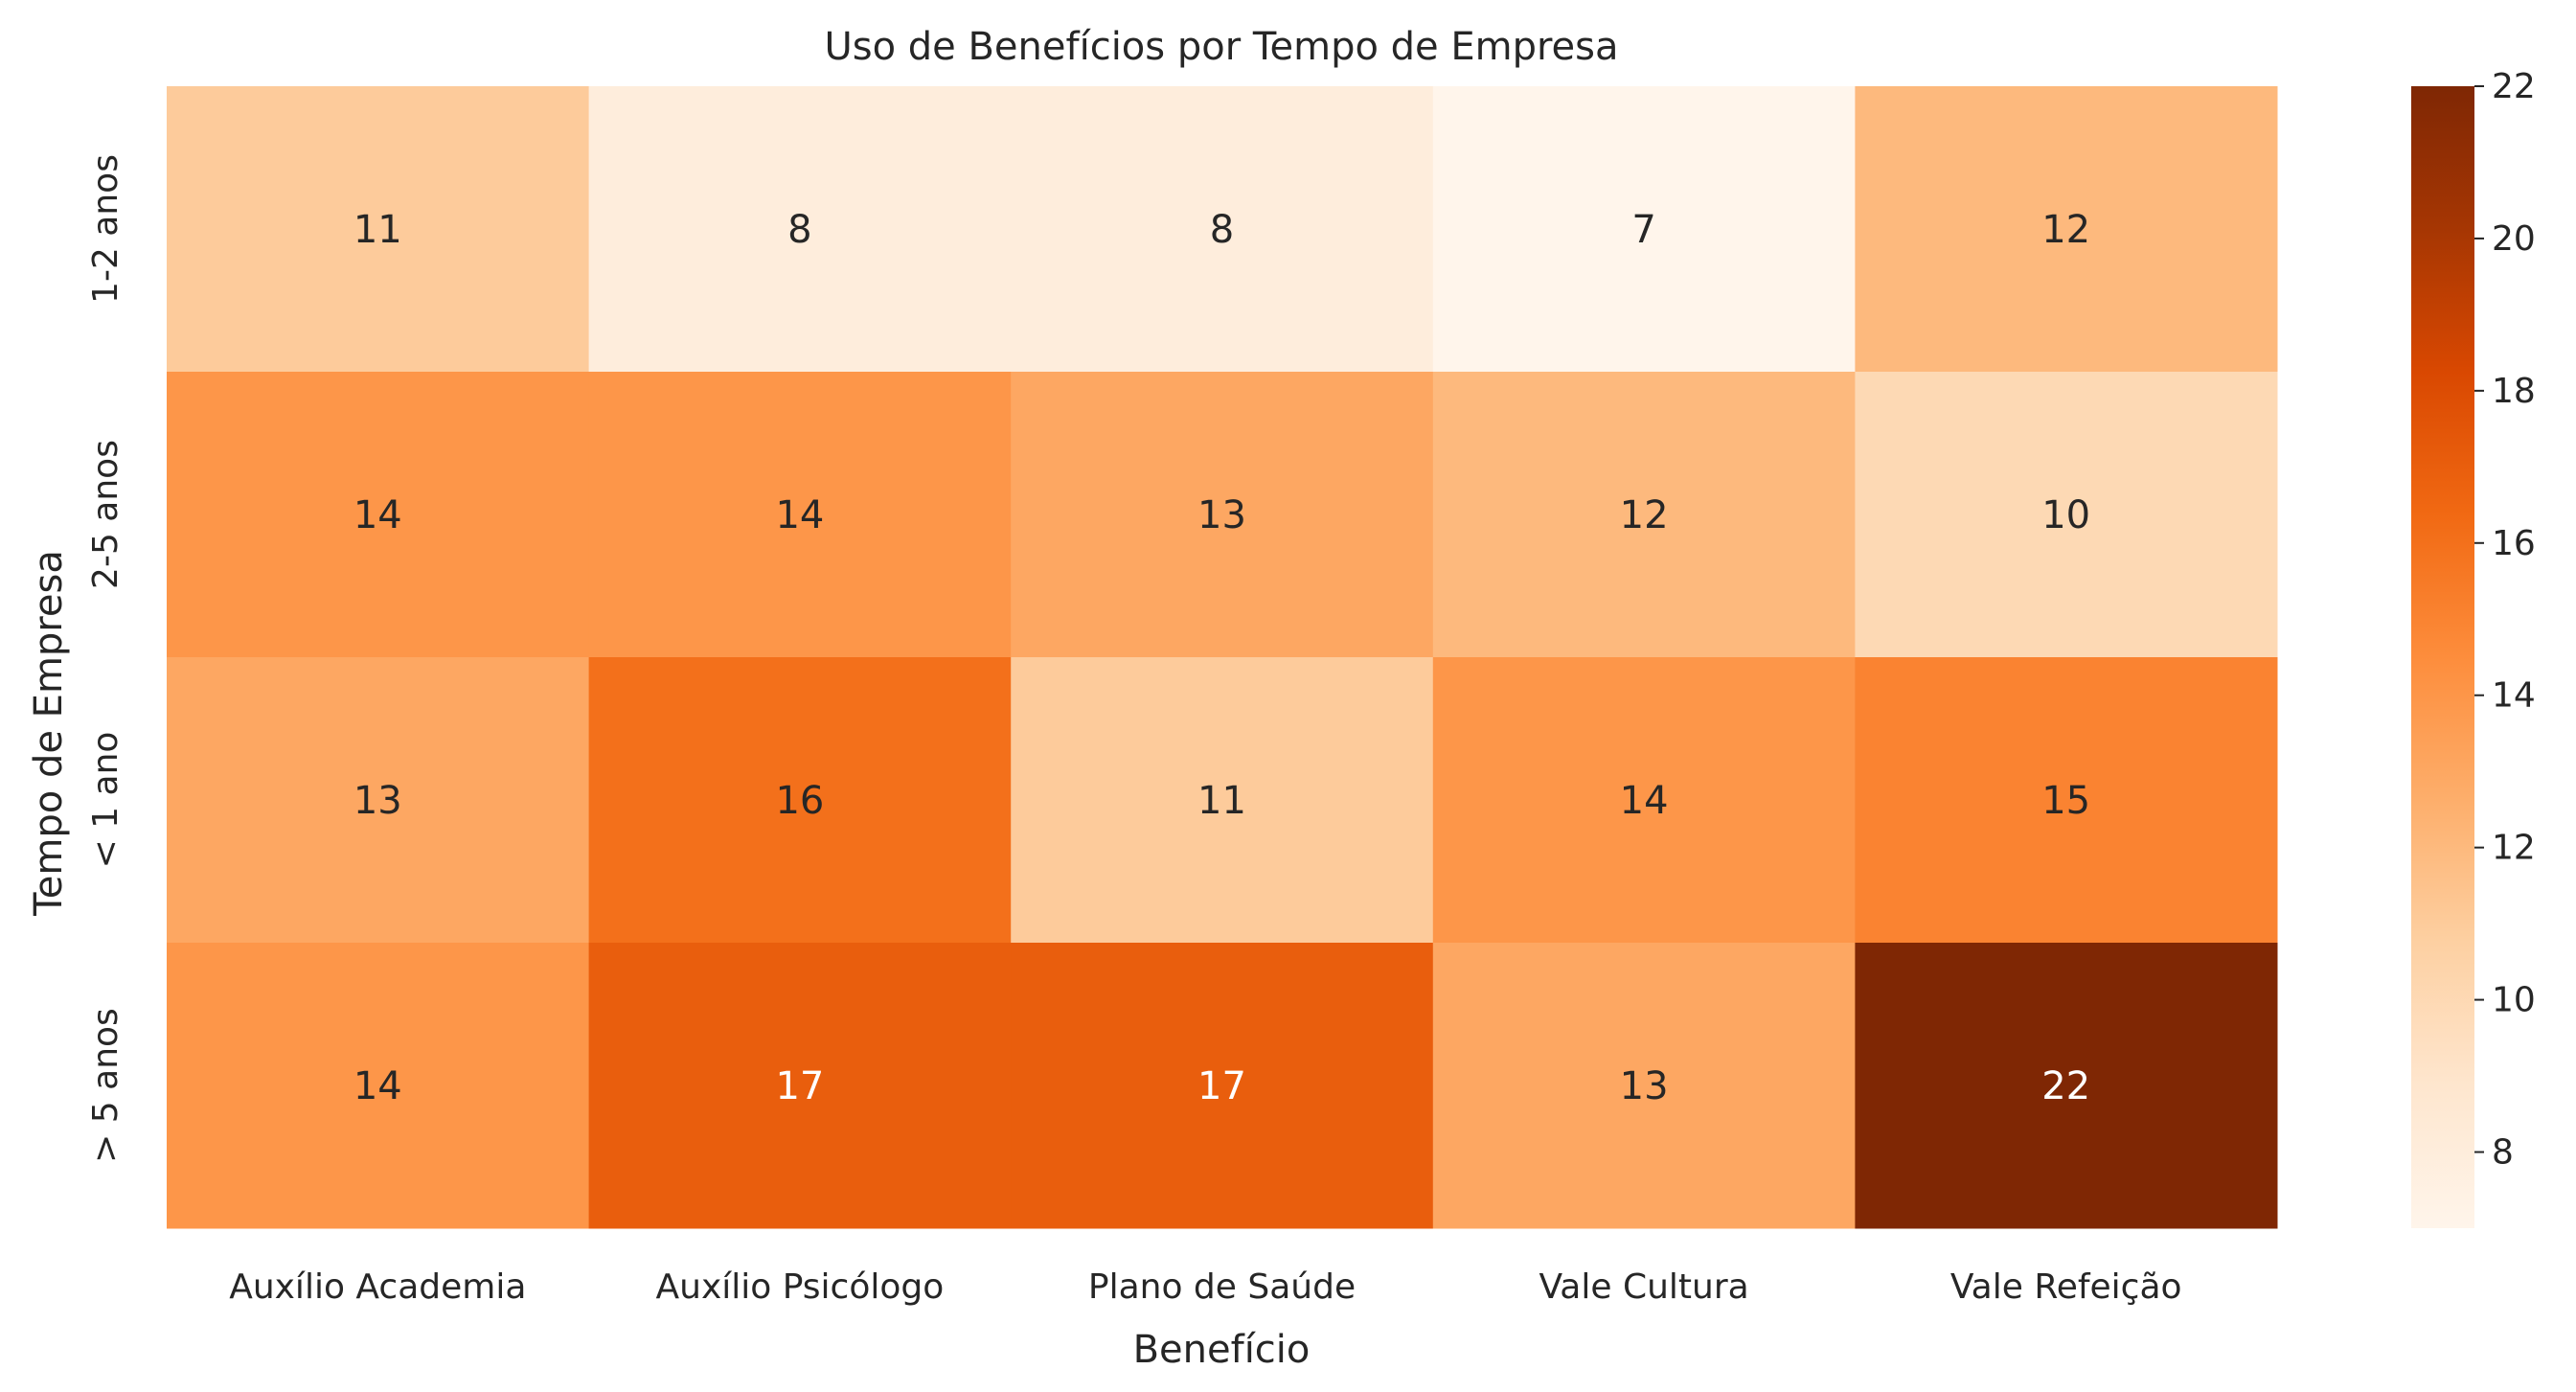 The width and height of the screenshot is (2576, 1392). I want to click on colorbar: 8 10 12 14 16 18 20 22, so click(2473, 647).